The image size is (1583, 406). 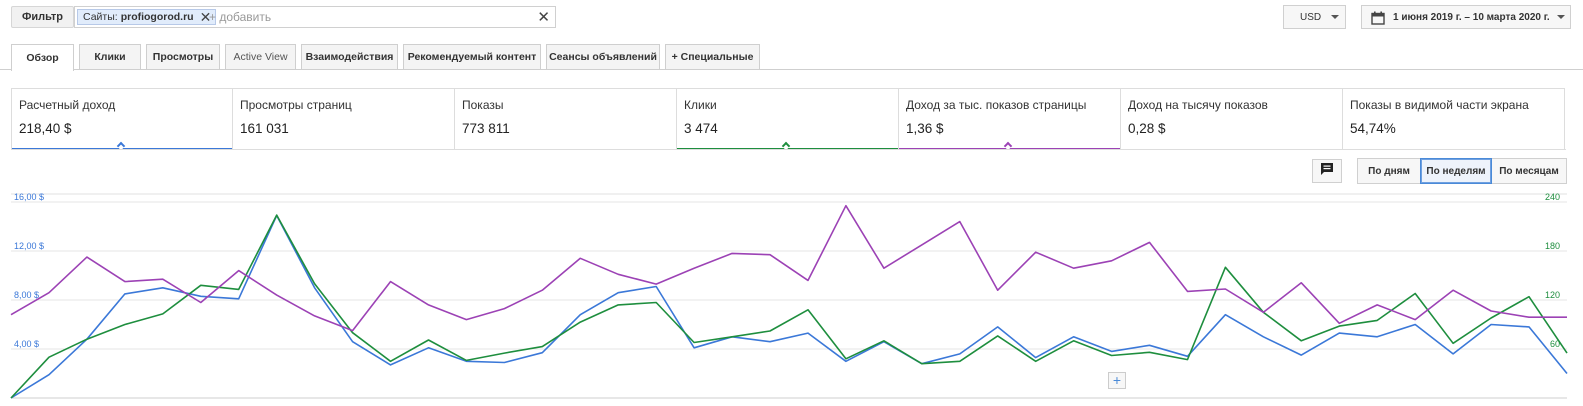 I want to click on filter-chip-prefix: Сайты:, so click(x=100, y=17).